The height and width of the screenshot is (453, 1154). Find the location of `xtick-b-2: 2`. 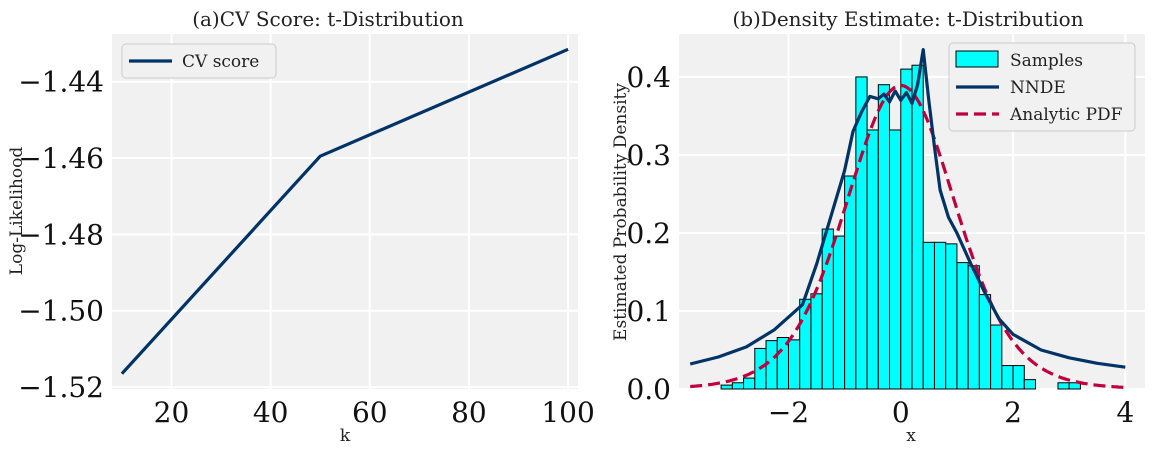

xtick-b-2: 2 is located at coordinates (1013, 412).